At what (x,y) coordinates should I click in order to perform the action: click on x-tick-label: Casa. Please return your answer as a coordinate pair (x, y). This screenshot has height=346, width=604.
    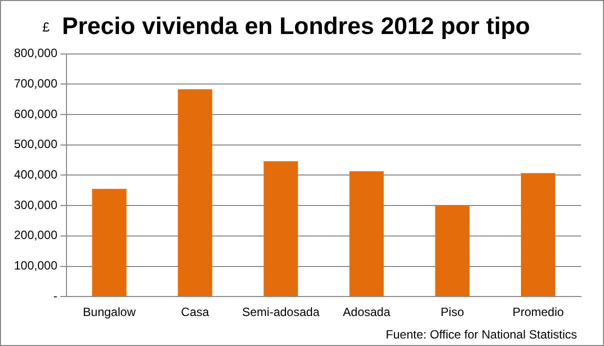
    Looking at the image, I should click on (195, 312).